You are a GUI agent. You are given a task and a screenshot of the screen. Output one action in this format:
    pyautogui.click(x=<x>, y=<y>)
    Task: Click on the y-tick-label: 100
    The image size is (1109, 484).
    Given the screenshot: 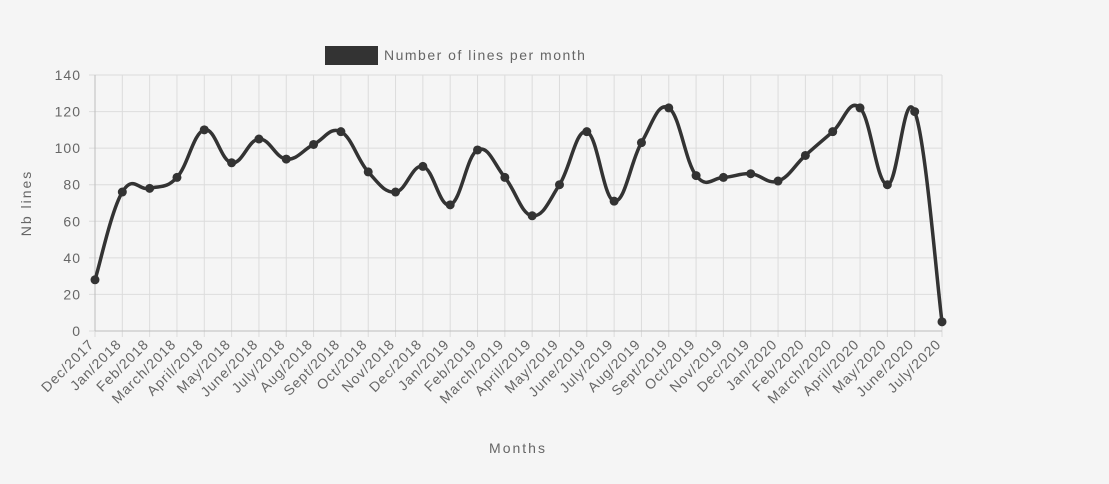 What is the action you would take?
    pyautogui.click(x=68, y=148)
    